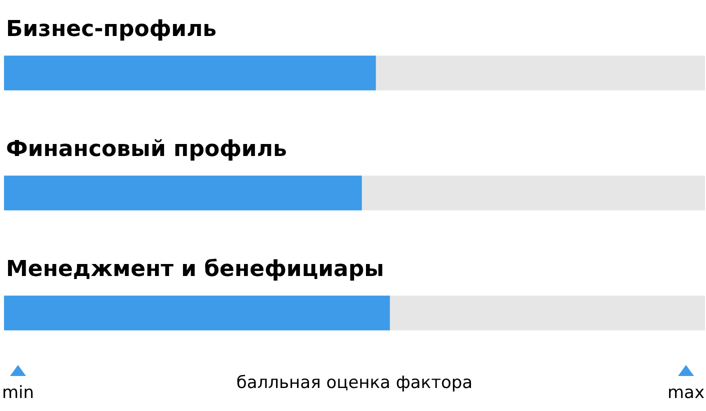  I want to click on y-tick-label: Бизнес-профиль, so click(111, 29).